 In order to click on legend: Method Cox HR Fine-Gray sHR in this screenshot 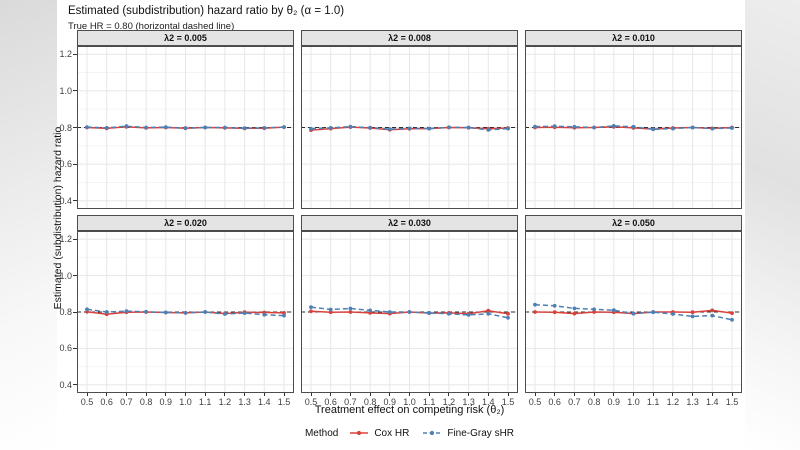, I will do `click(409, 433)`.